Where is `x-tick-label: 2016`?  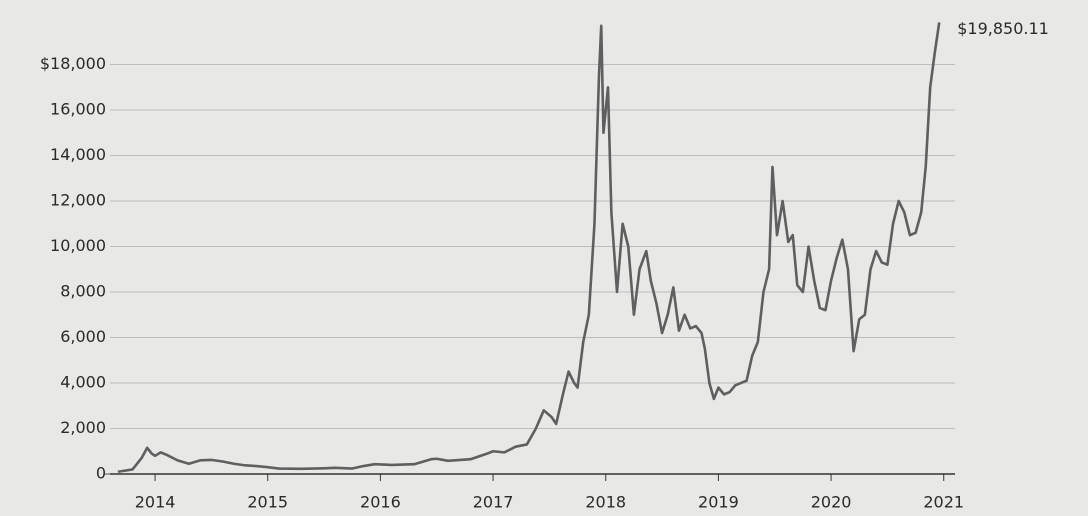 x-tick-label: 2016 is located at coordinates (380, 502).